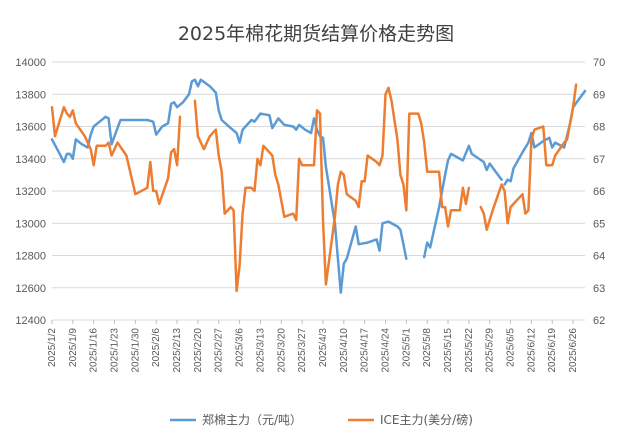 This screenshot has width=633, height=440. What do you see at coordinates (552, 350) in the screenshot?
I see `x-tick-label: 2025/6/19` at bounding box center [552, 350].